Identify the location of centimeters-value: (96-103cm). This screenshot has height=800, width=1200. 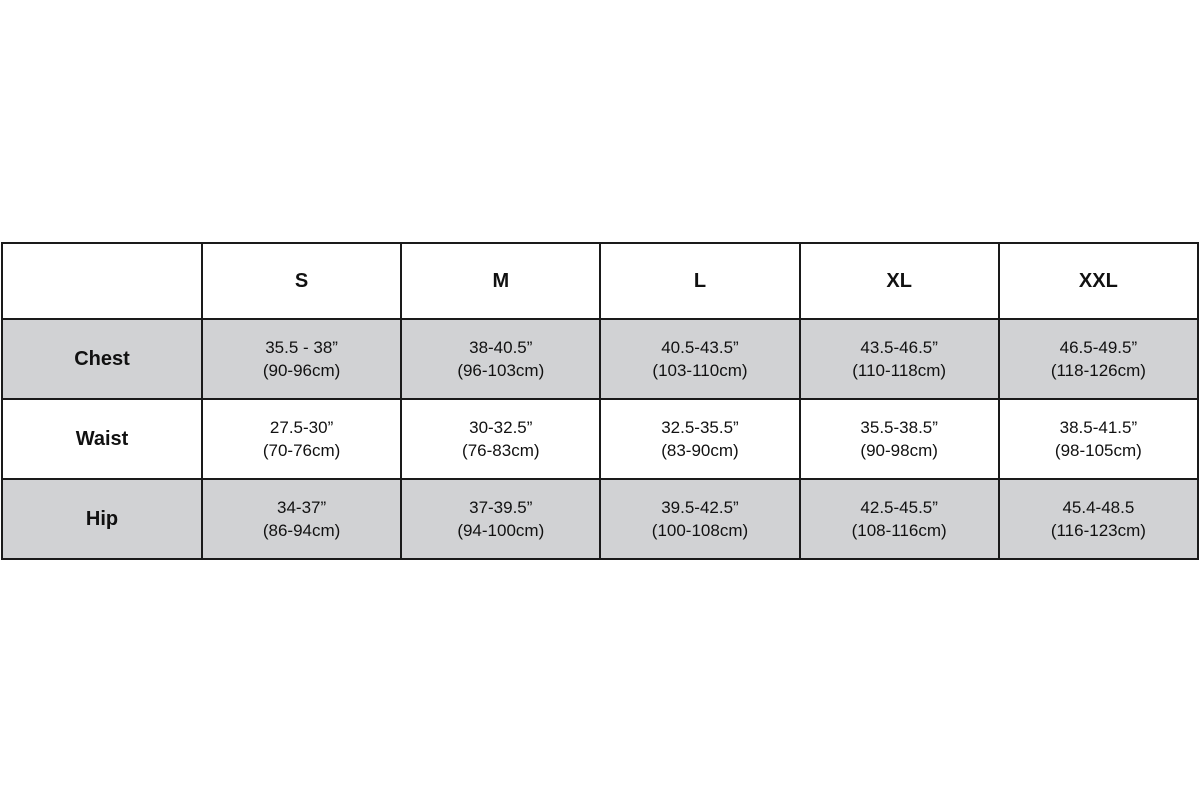
(501, 370).